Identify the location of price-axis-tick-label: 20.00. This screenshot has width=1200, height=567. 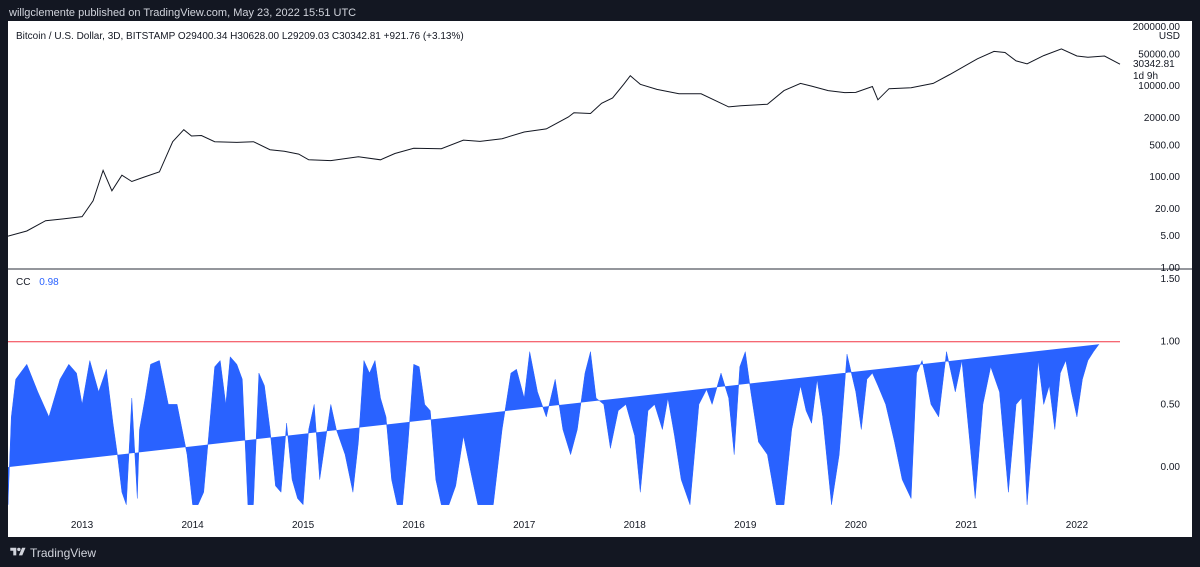
(1167, 209).